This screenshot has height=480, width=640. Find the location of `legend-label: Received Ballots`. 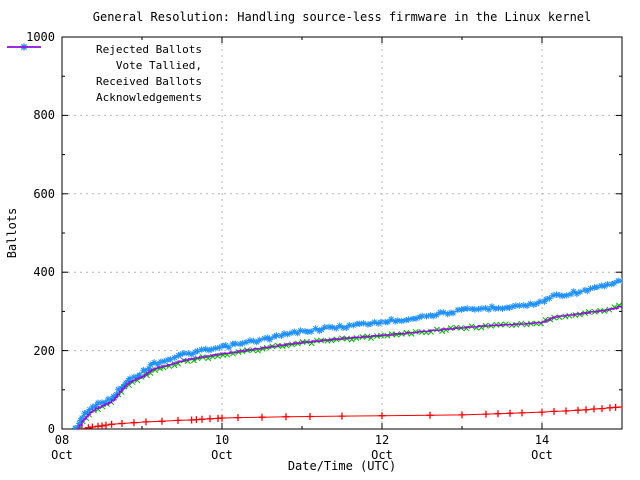

legend-label: Received Ballots is located at coordinates (149, 81).